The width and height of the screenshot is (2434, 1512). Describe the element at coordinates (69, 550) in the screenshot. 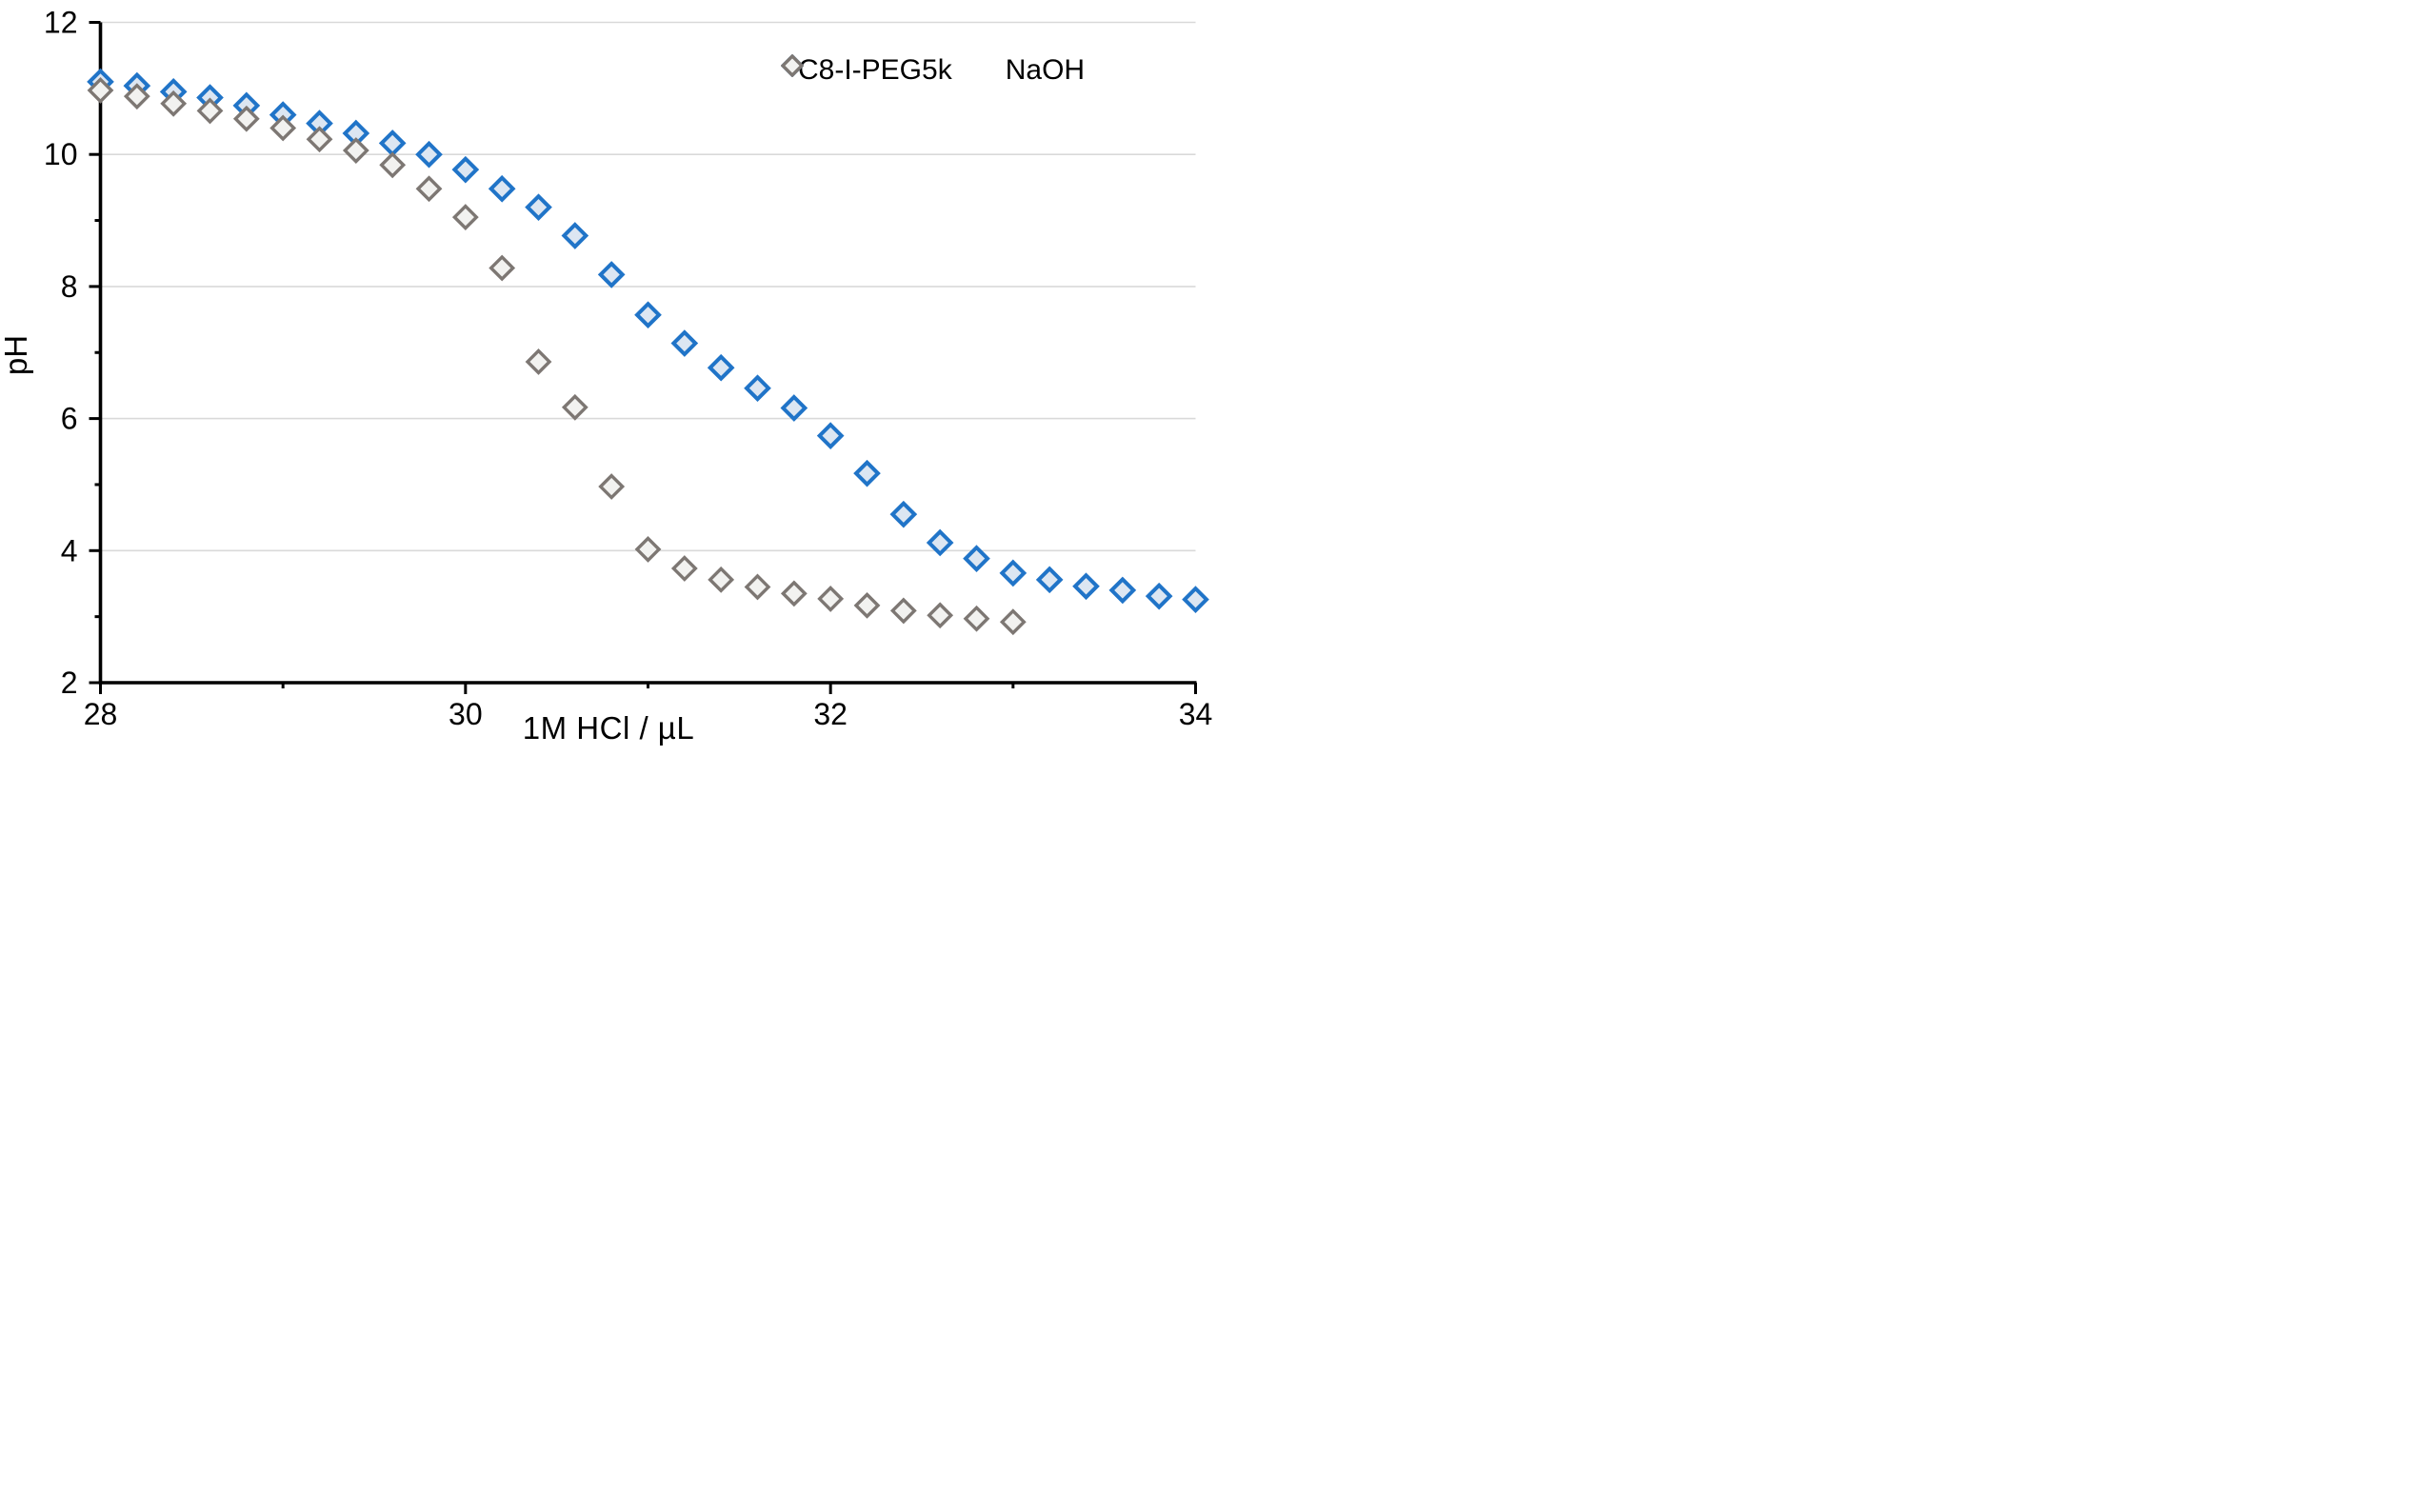

I see `y-tick-label: 4` at that location.